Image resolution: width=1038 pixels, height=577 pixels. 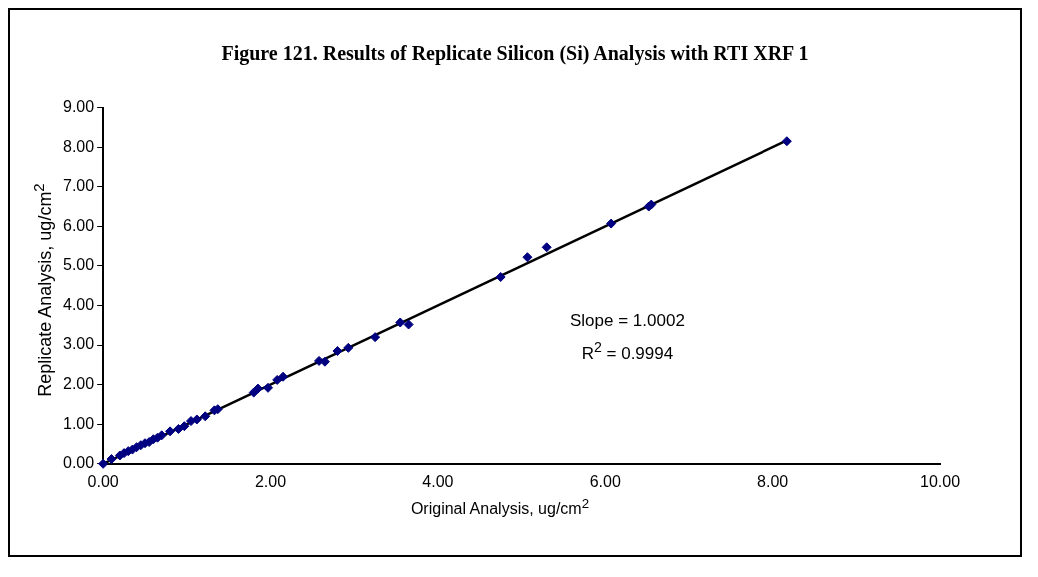 What do you see at coordinates (270, 481) in the screenshot?
I see `x-tick-label: 2.00` at bounding box center [270, 481].